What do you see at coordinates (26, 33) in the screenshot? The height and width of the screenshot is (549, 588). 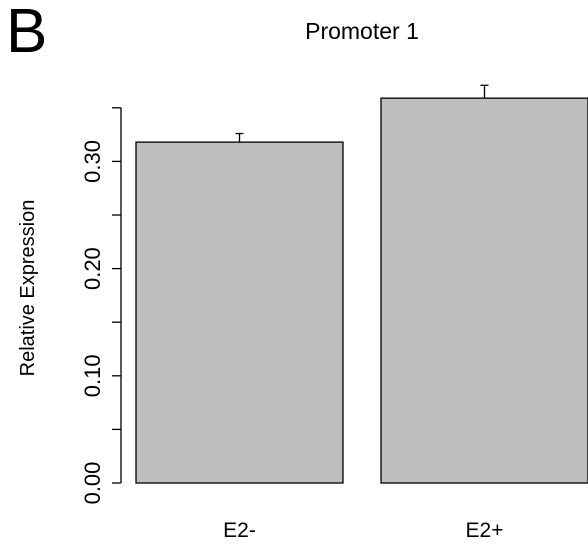 I see `panel-letter: B` at bounding box center [26, 33].